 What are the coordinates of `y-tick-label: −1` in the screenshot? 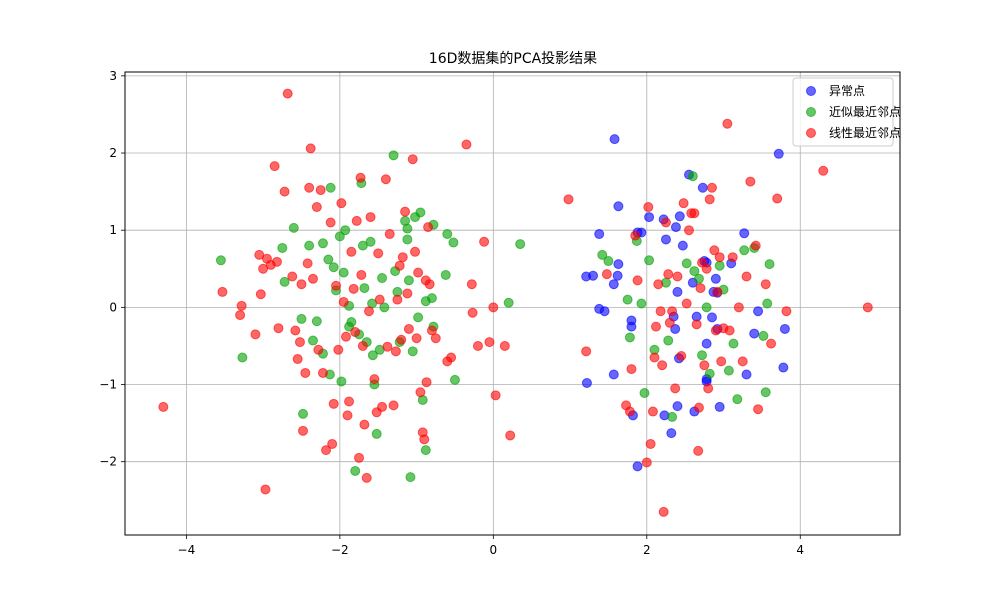 It's located at (108, 385).